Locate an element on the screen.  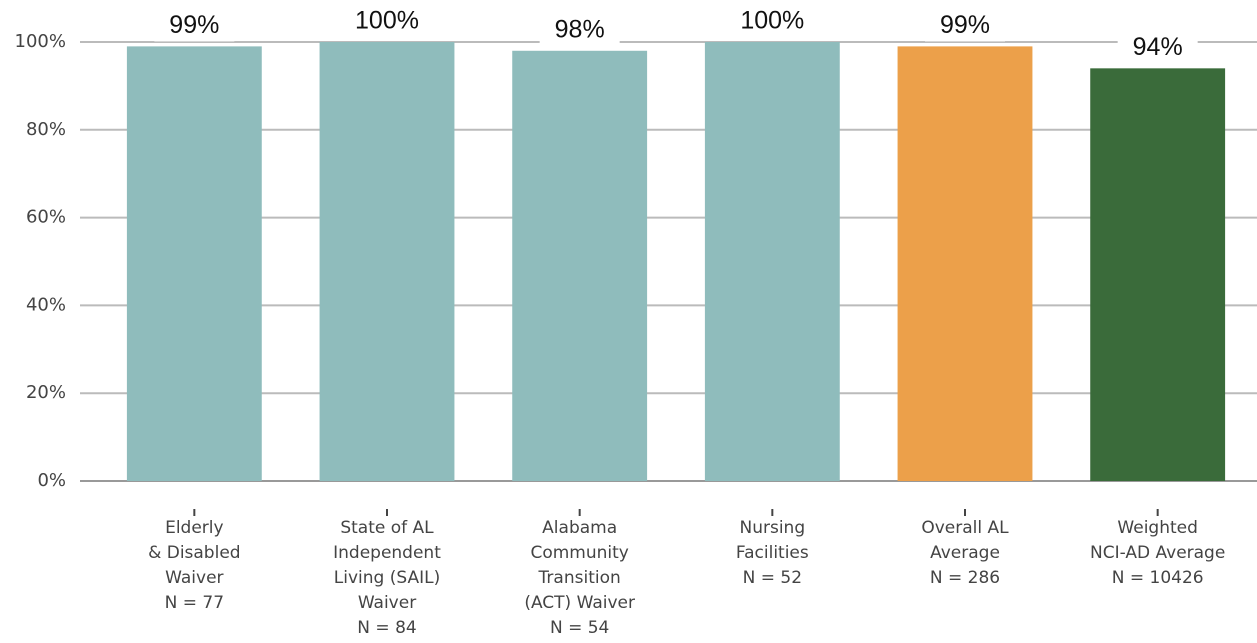
x-tick-label: Average is located at coordinates (965, 553).